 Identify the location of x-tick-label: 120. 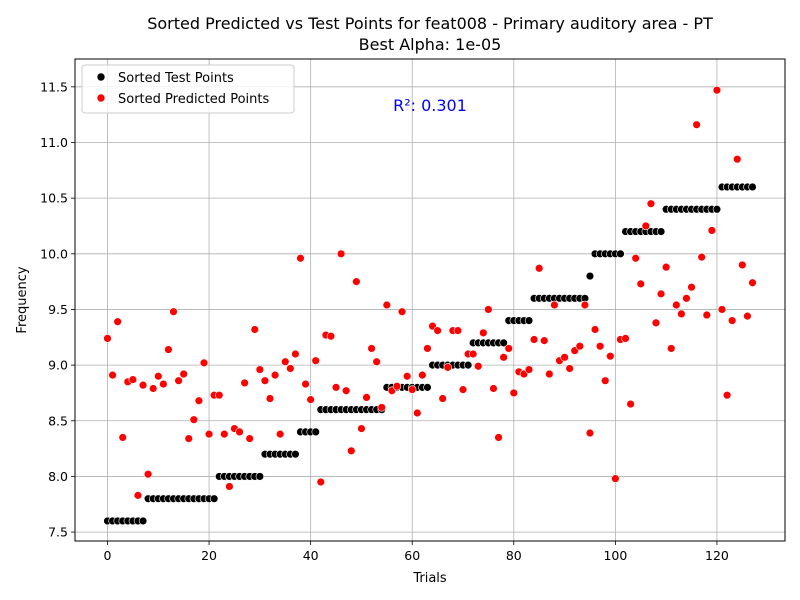
(717, 555).